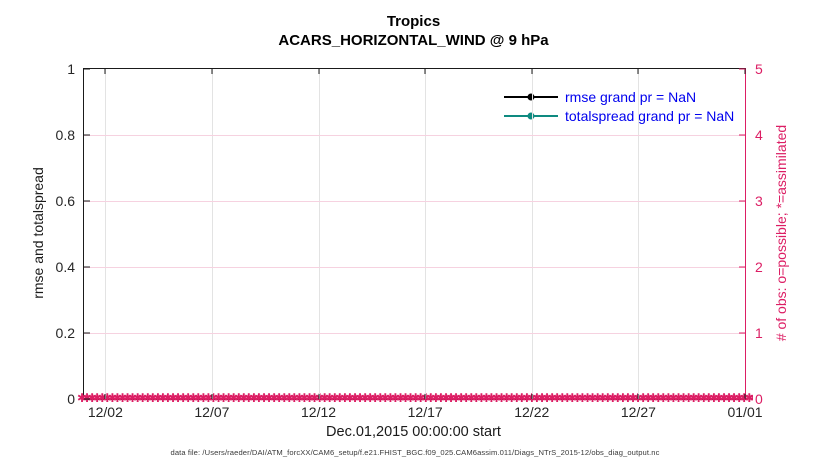 The image size is (830, 470). I want to click on right-y-axis-label: # of obs: o=possible; *=assimilated, so click(781, 233).